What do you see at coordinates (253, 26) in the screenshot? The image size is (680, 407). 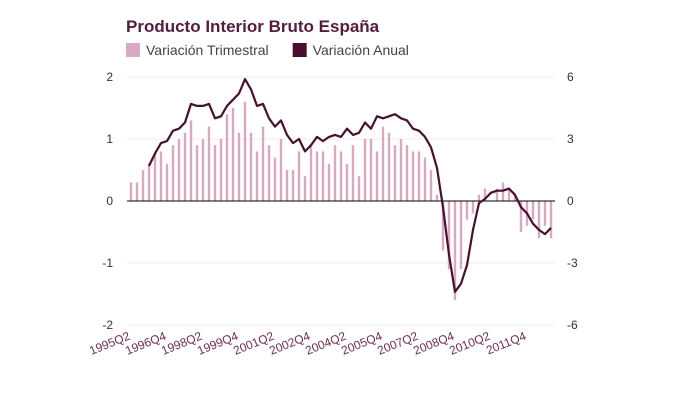 I see `chart-title: Producto Interior Bruto España` at bounding box center [253, 26].